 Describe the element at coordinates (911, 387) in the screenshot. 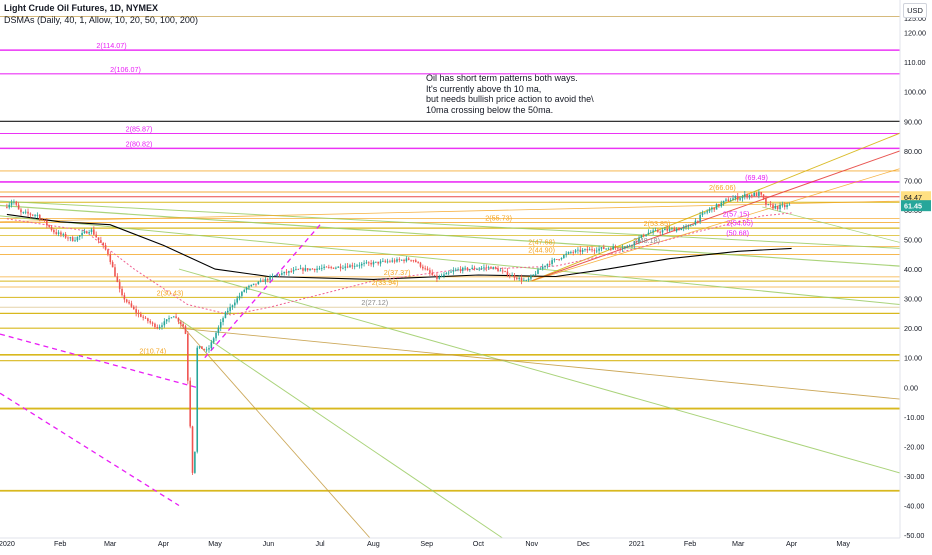

I see `y-tick-label: 0.00` at that location.